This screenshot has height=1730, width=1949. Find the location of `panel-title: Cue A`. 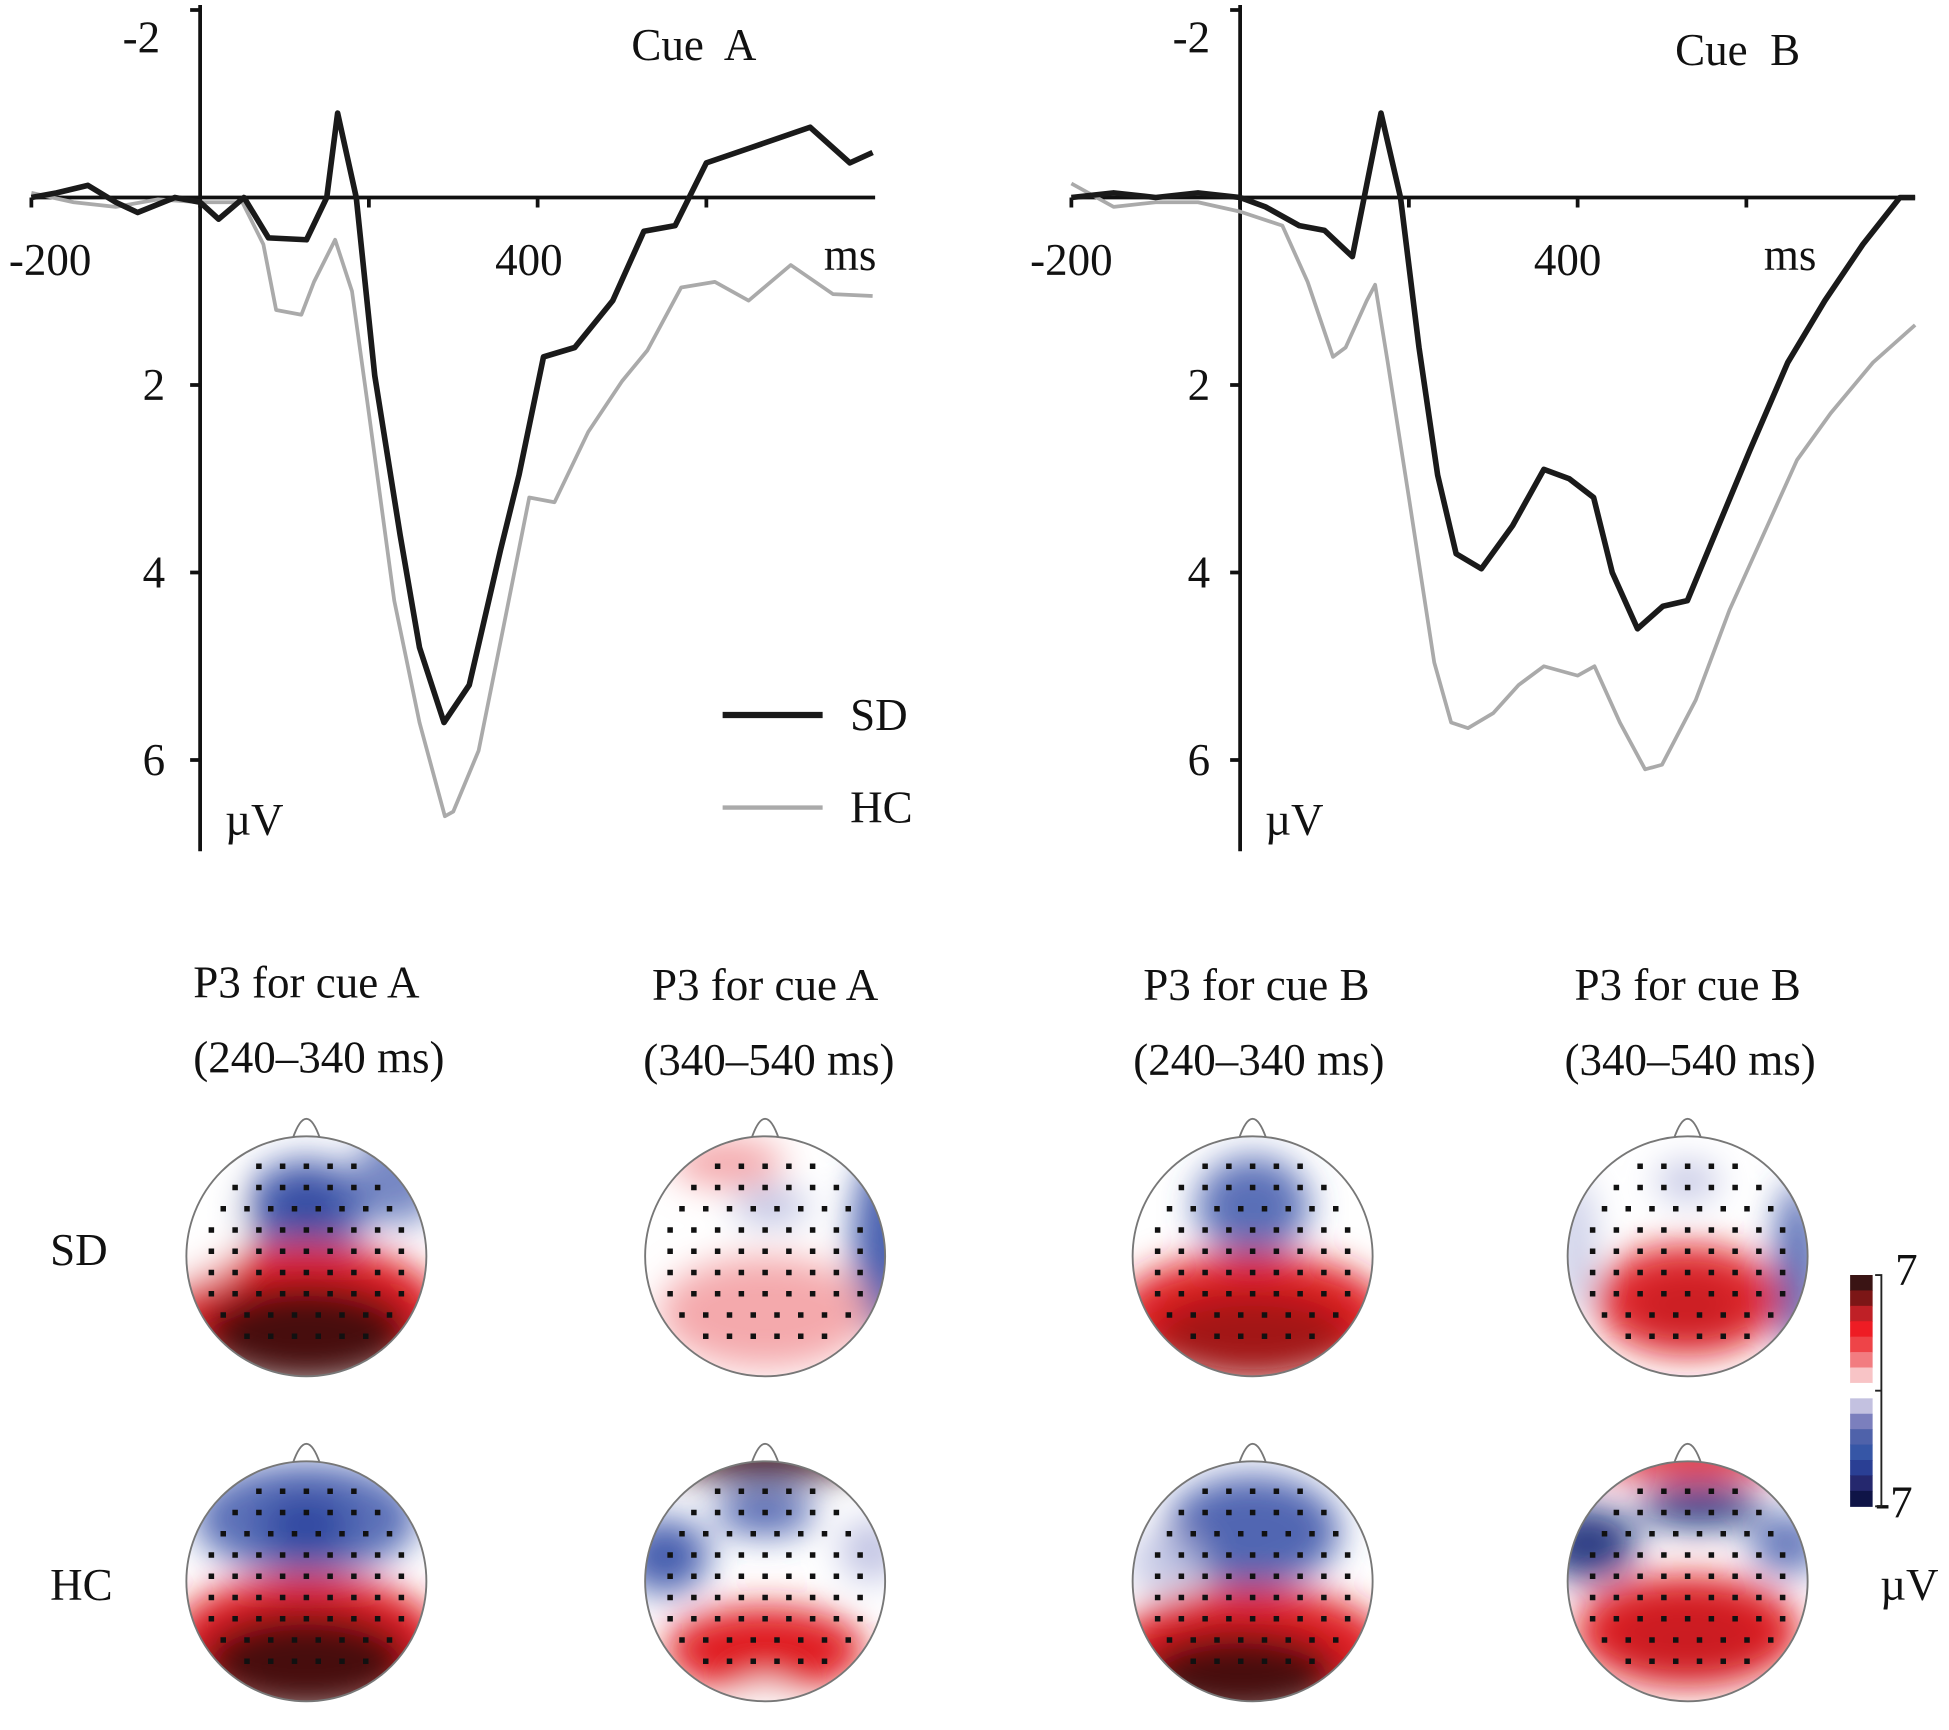

panel-title: Cue A is located at coordinates (694, 45).